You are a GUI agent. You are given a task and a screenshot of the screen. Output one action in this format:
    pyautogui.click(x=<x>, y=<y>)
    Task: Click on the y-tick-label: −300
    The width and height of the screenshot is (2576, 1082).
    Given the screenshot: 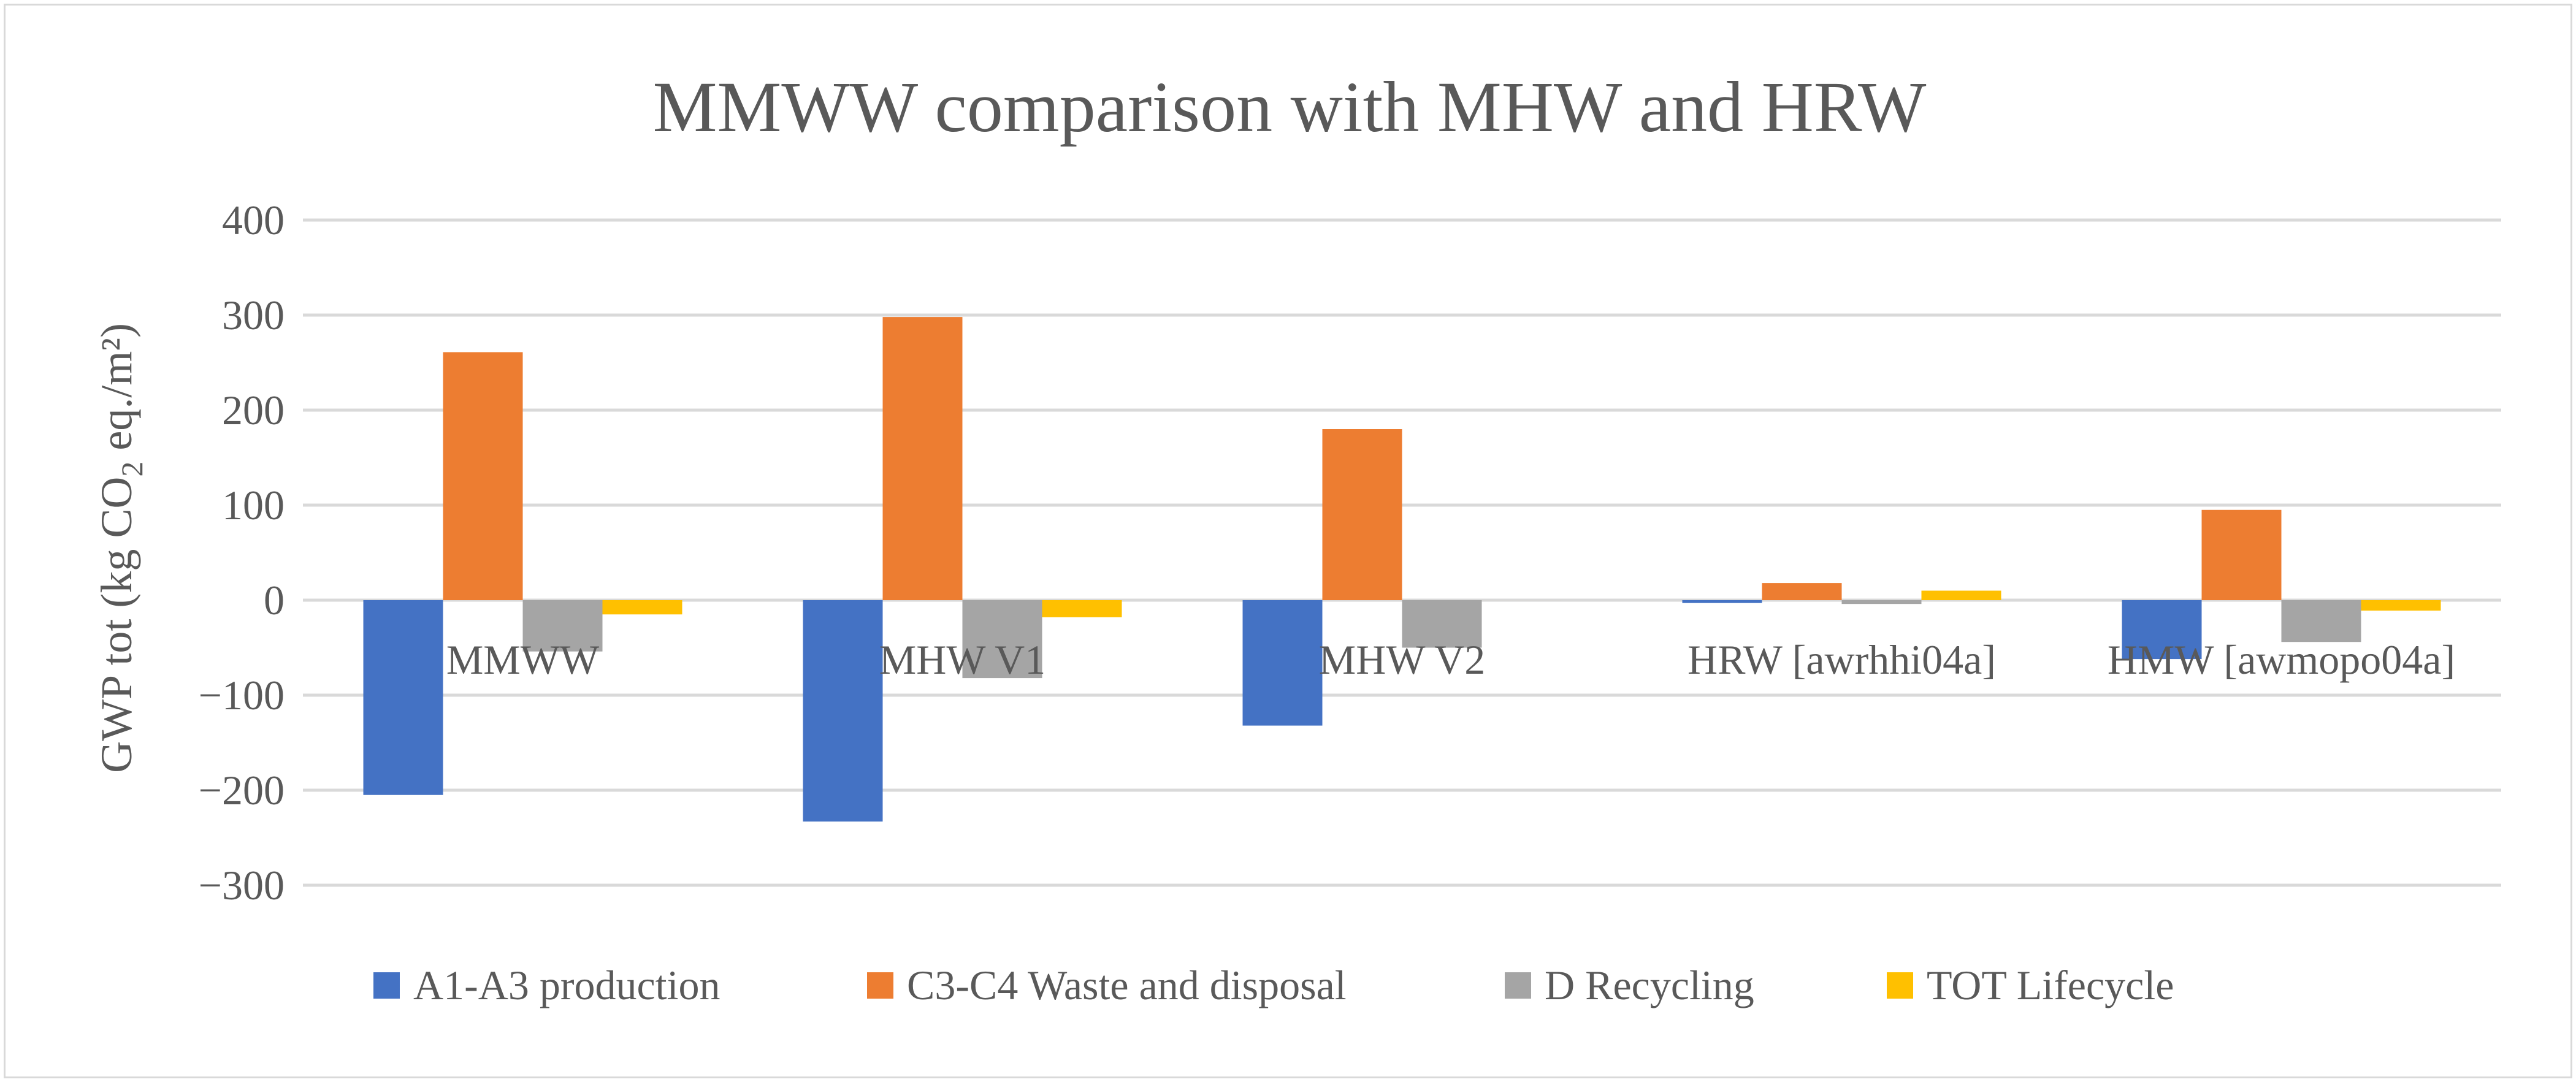 What is the action you would take?
    pyautogui.click(x=242, y=885)
    